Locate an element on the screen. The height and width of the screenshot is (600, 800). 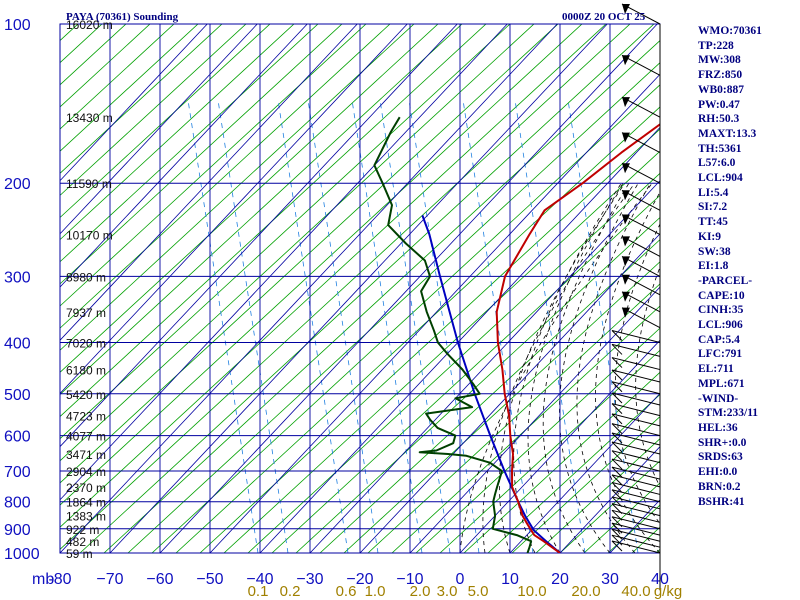
pressure-tick-label: 700 is located at coordinates (17, 472).